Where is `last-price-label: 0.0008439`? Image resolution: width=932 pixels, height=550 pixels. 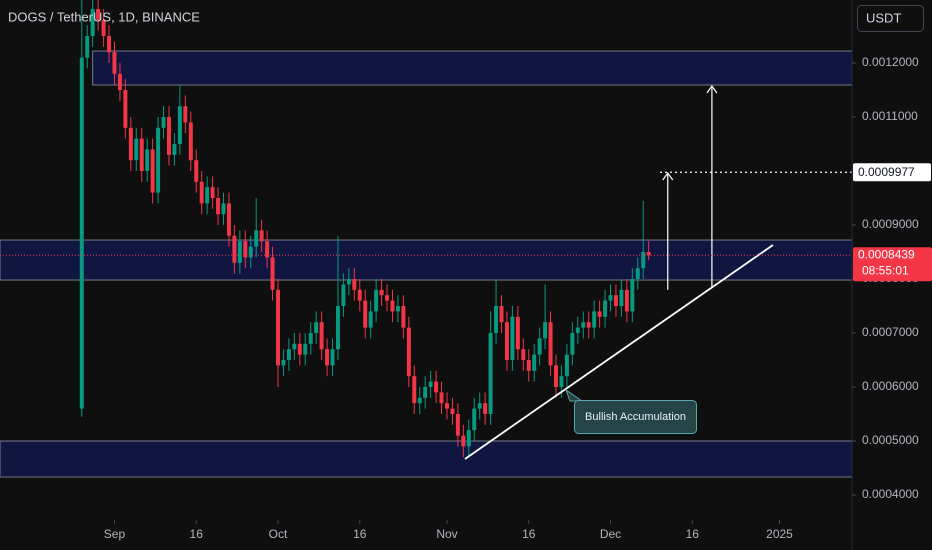
last-price-label: 0.0008439 is located at coordinates (886, 254).